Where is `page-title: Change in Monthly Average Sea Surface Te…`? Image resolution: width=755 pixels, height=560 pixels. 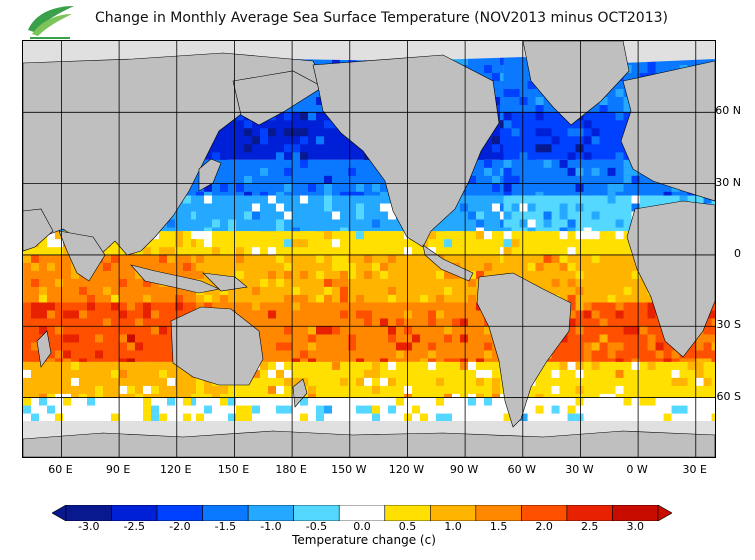 page-title: Change in Monthly Average Sea Surface Te… is located at coordinates (381, 18).